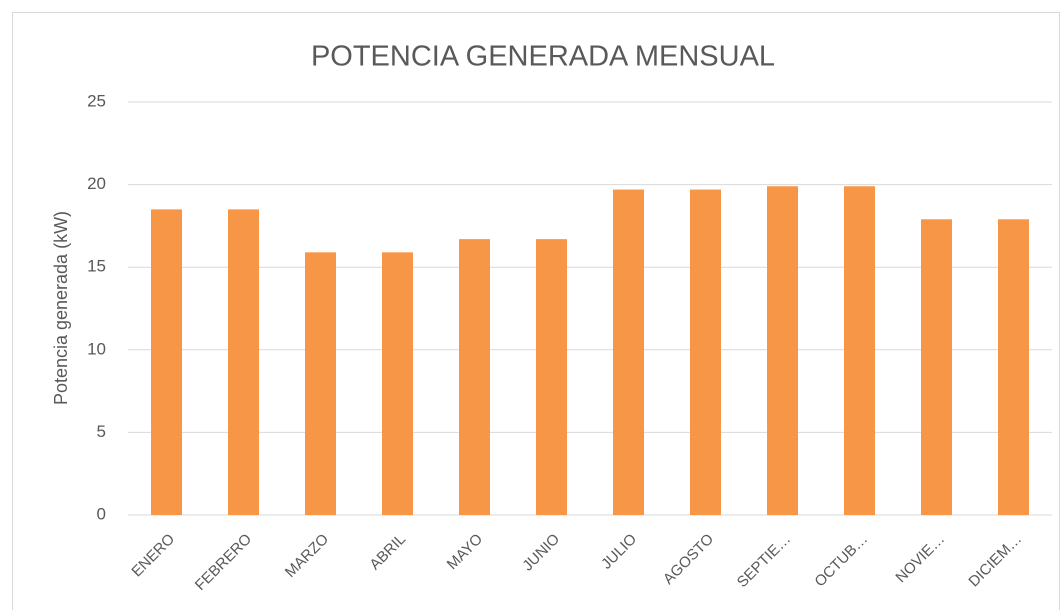 The width and height of the screenshot is (1061, 610). I want to click on y-tick-label: 25, so click(96, 100).